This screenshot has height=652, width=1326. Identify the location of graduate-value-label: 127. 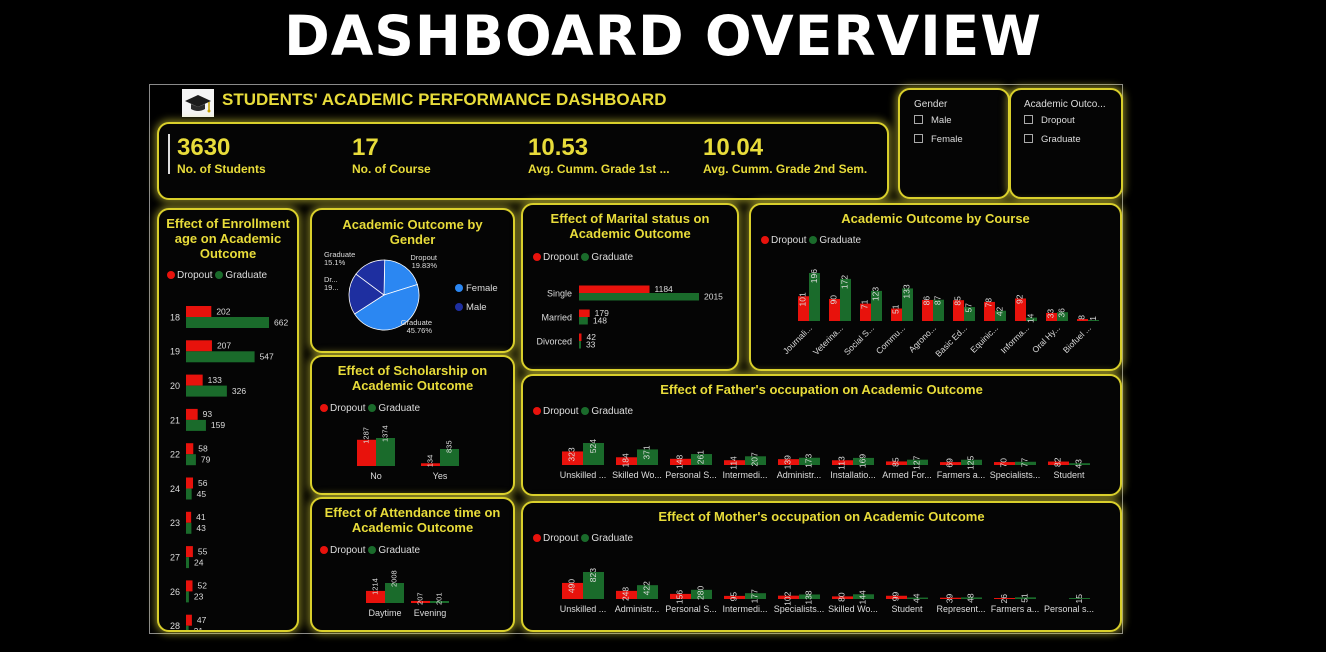
(917, 462).